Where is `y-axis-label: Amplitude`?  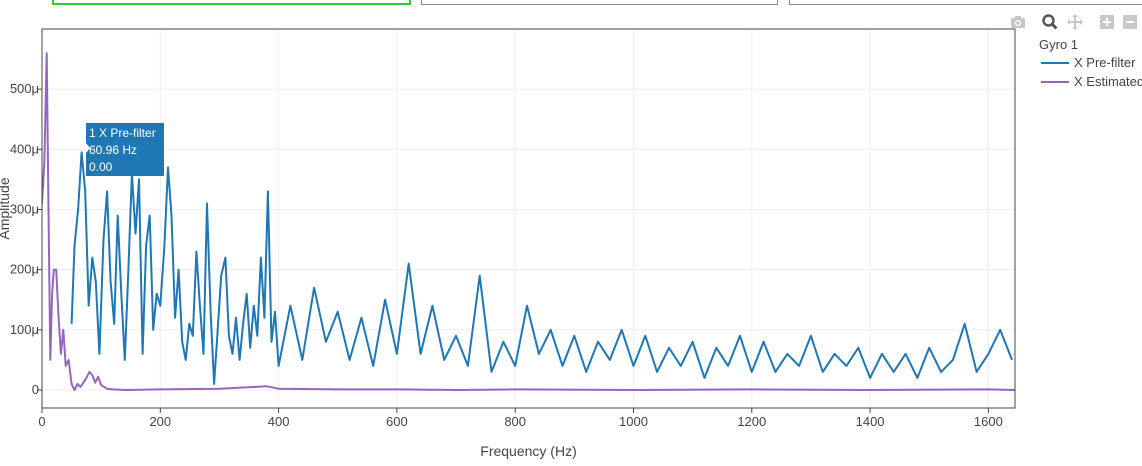
y-axis-label: Amplitude is located at coordinates (6, 208).